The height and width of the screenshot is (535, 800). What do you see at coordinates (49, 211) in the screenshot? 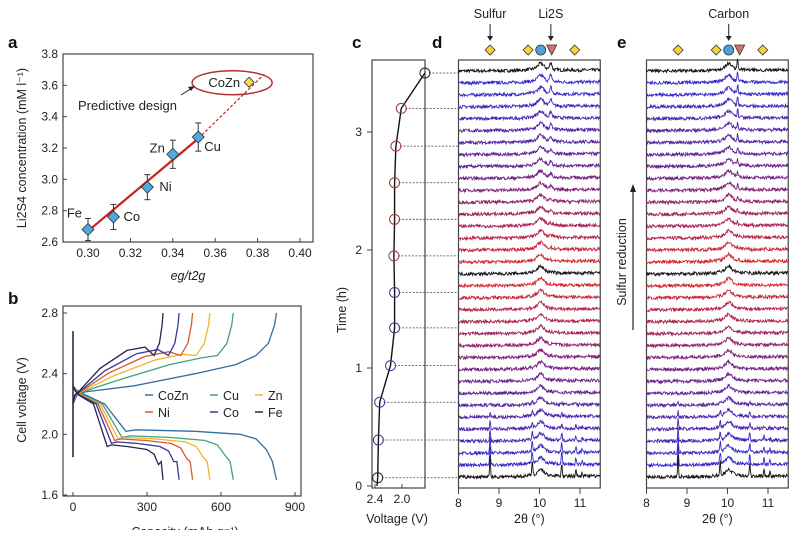
I see `y-tick-label: 2.8` at bounding box center [49, 211].